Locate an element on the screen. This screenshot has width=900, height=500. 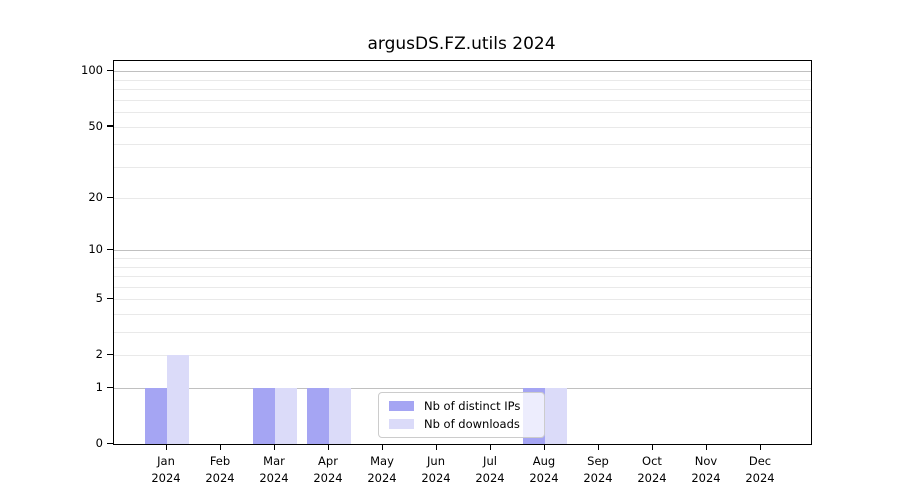
x-tick-label: May 2024 is located at coordinates (382, 469).